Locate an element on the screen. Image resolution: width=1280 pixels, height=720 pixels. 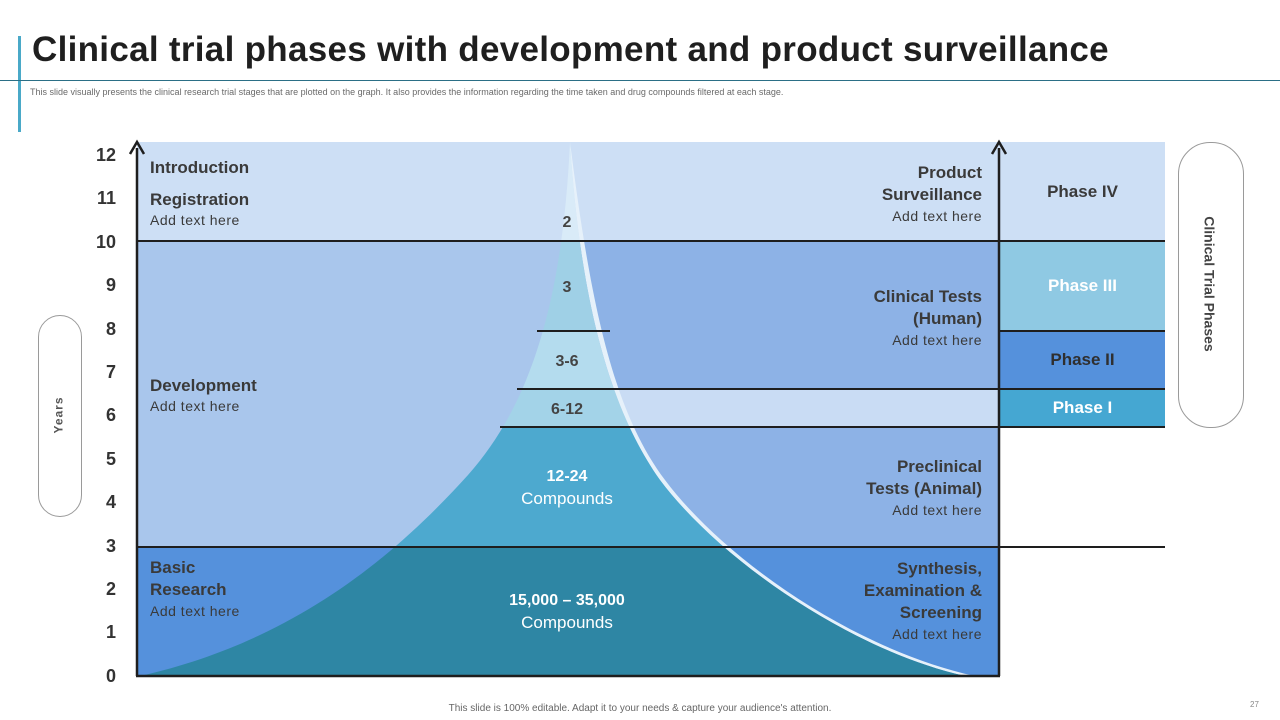
phase3-box is located at coordinates (1082, 286).